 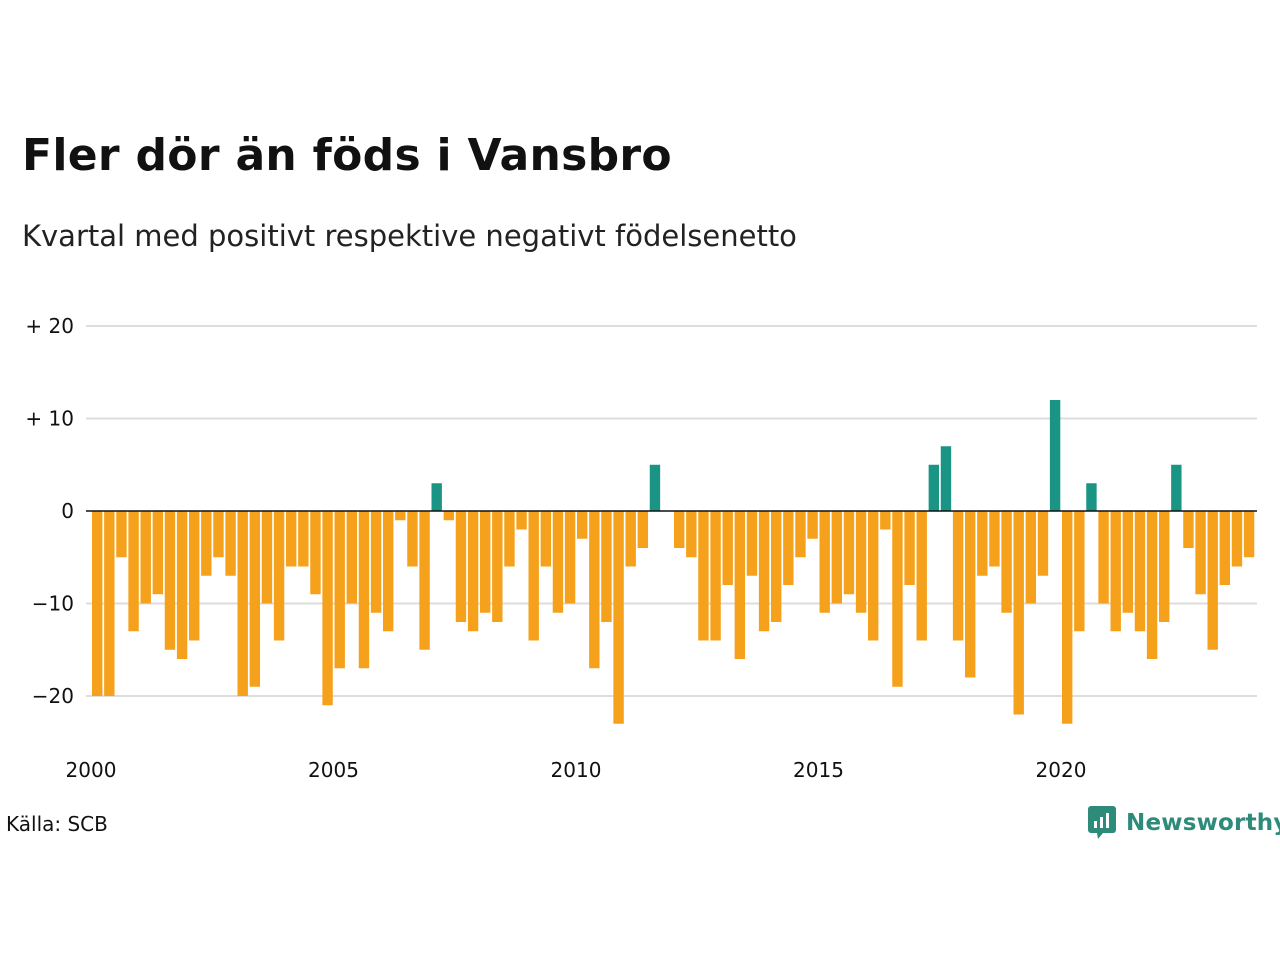 What do you see at coordinates (91, 770) in the screenshot?
I see `x-tick-label: 2000` at bounding box center [91, 770].